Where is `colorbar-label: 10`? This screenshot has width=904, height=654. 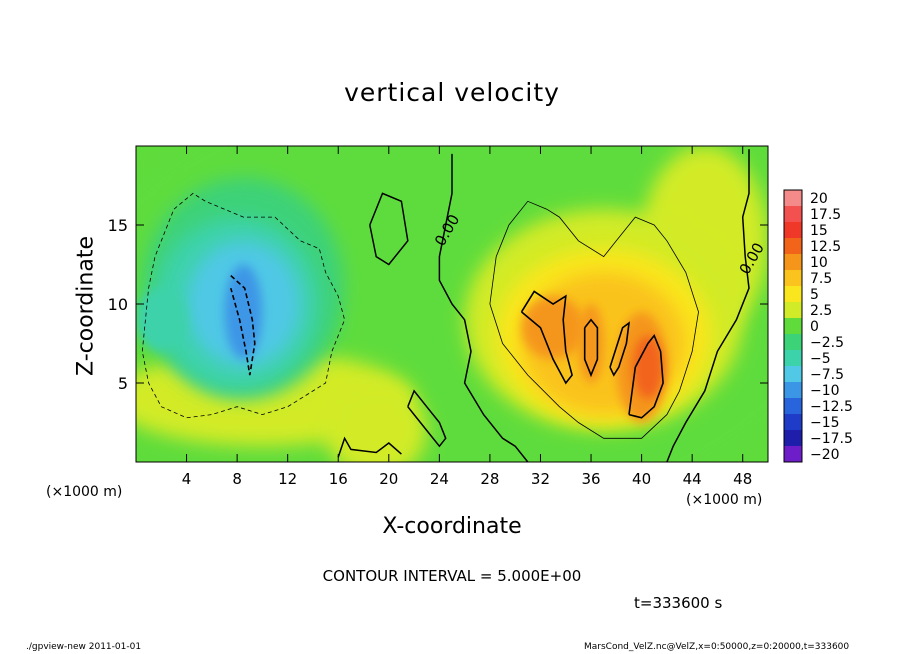 colorbar-label: 10 is located at coordinates (819, 263).